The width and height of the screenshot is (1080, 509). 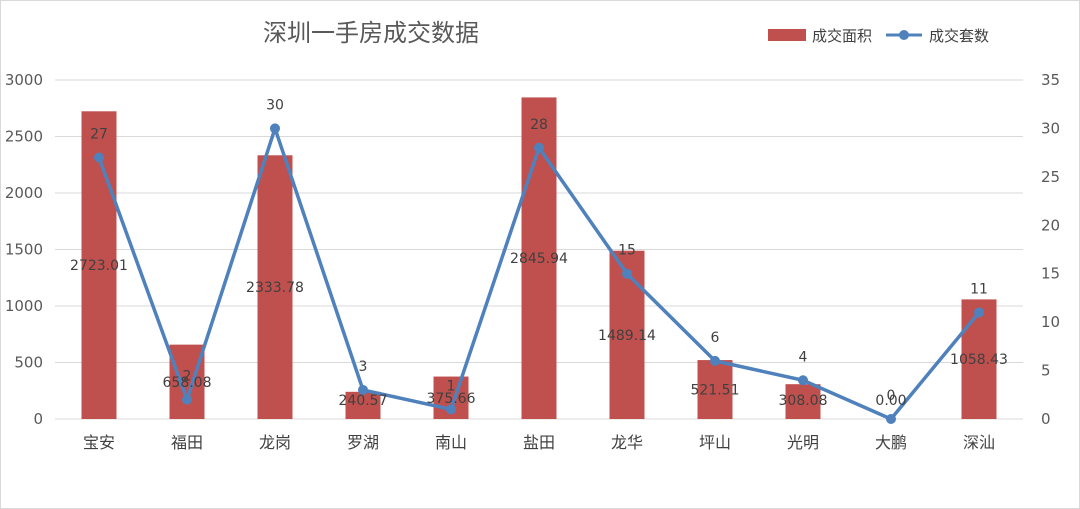 I want to click on line-data-label: 0, so click(x=891, y=396).